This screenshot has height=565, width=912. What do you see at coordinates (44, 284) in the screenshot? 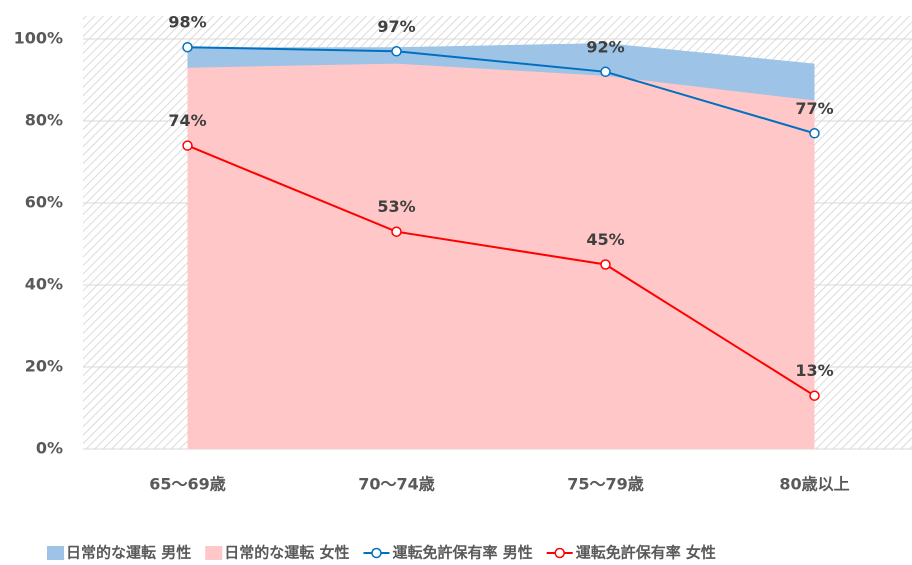
I see `y-tick-label: 40%` at bounding box center [44, 284].